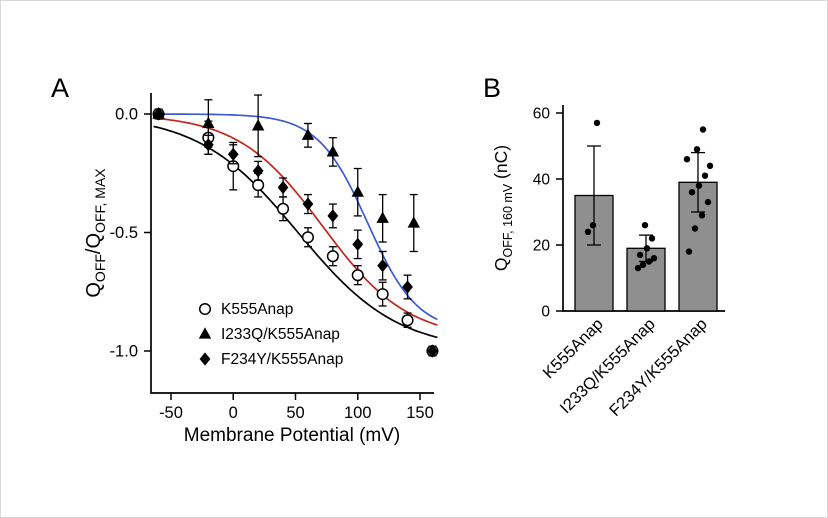 This screenshot has height=518, width=828. I want to click on legend-label: I233Q/K555Anap, so click(280, 334).